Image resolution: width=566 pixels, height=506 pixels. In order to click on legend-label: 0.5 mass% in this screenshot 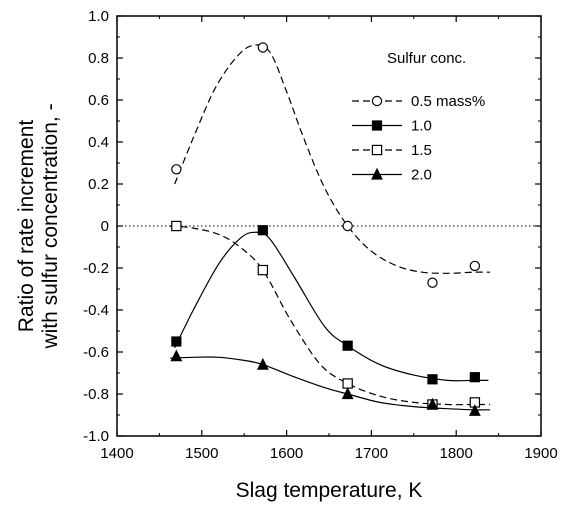, I will do `click(448, 101)`.